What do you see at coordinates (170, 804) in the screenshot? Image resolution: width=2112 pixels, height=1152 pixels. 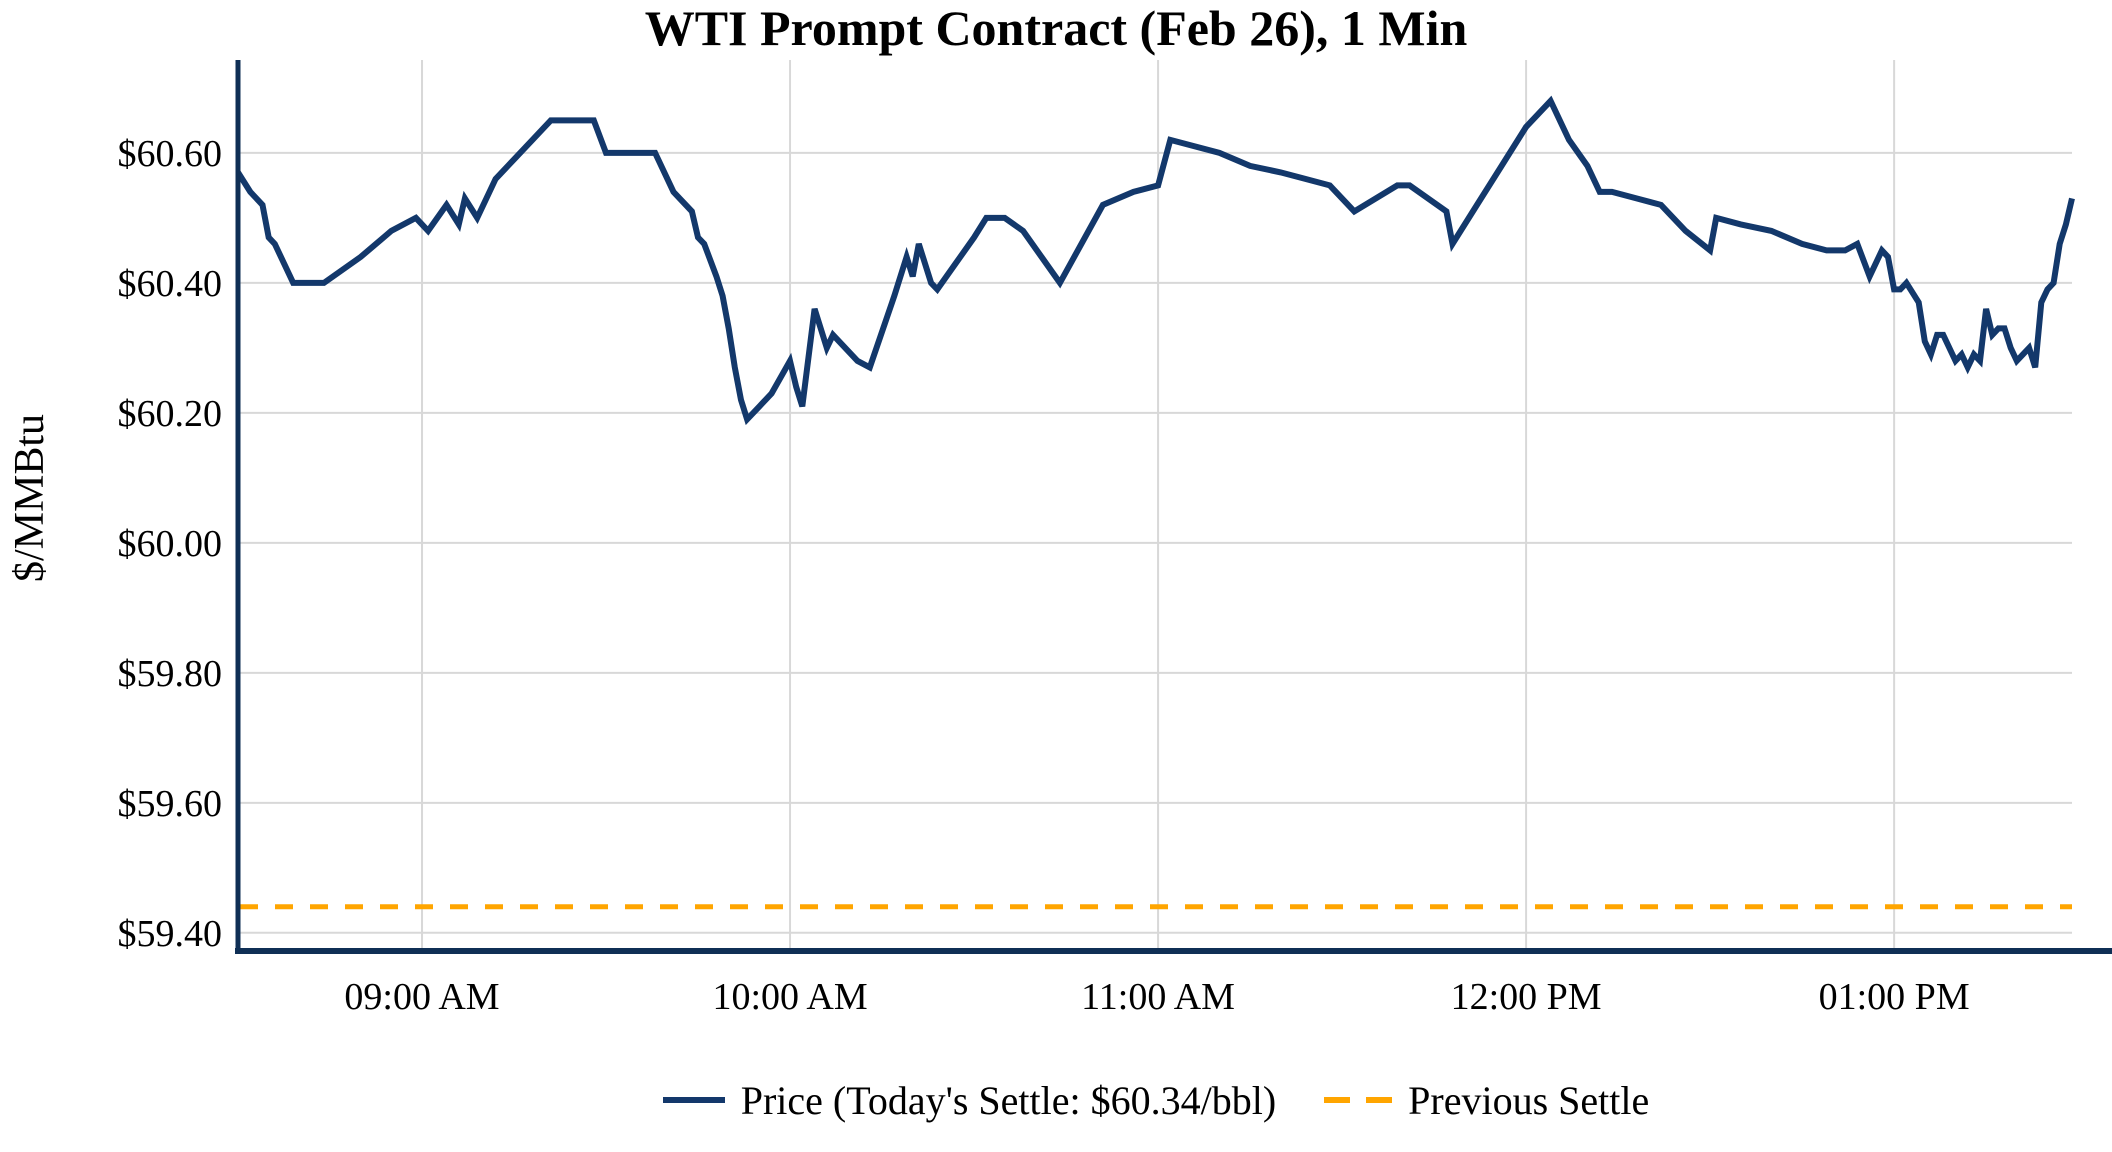 I see `y-tick-label: $59.60` at bounding box center [170, 804].